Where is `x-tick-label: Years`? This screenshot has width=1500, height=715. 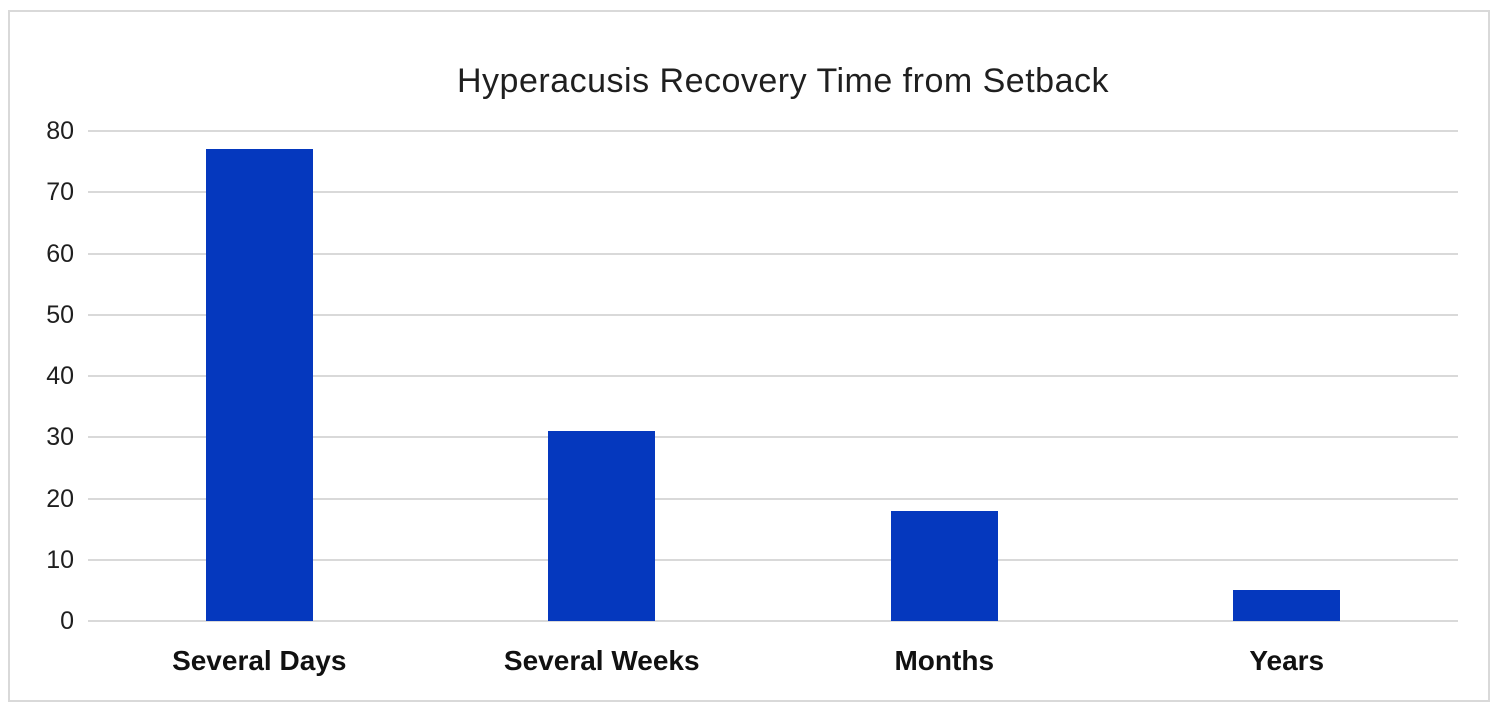
x-tick-label: Years is located at coordinates (1287, 660).